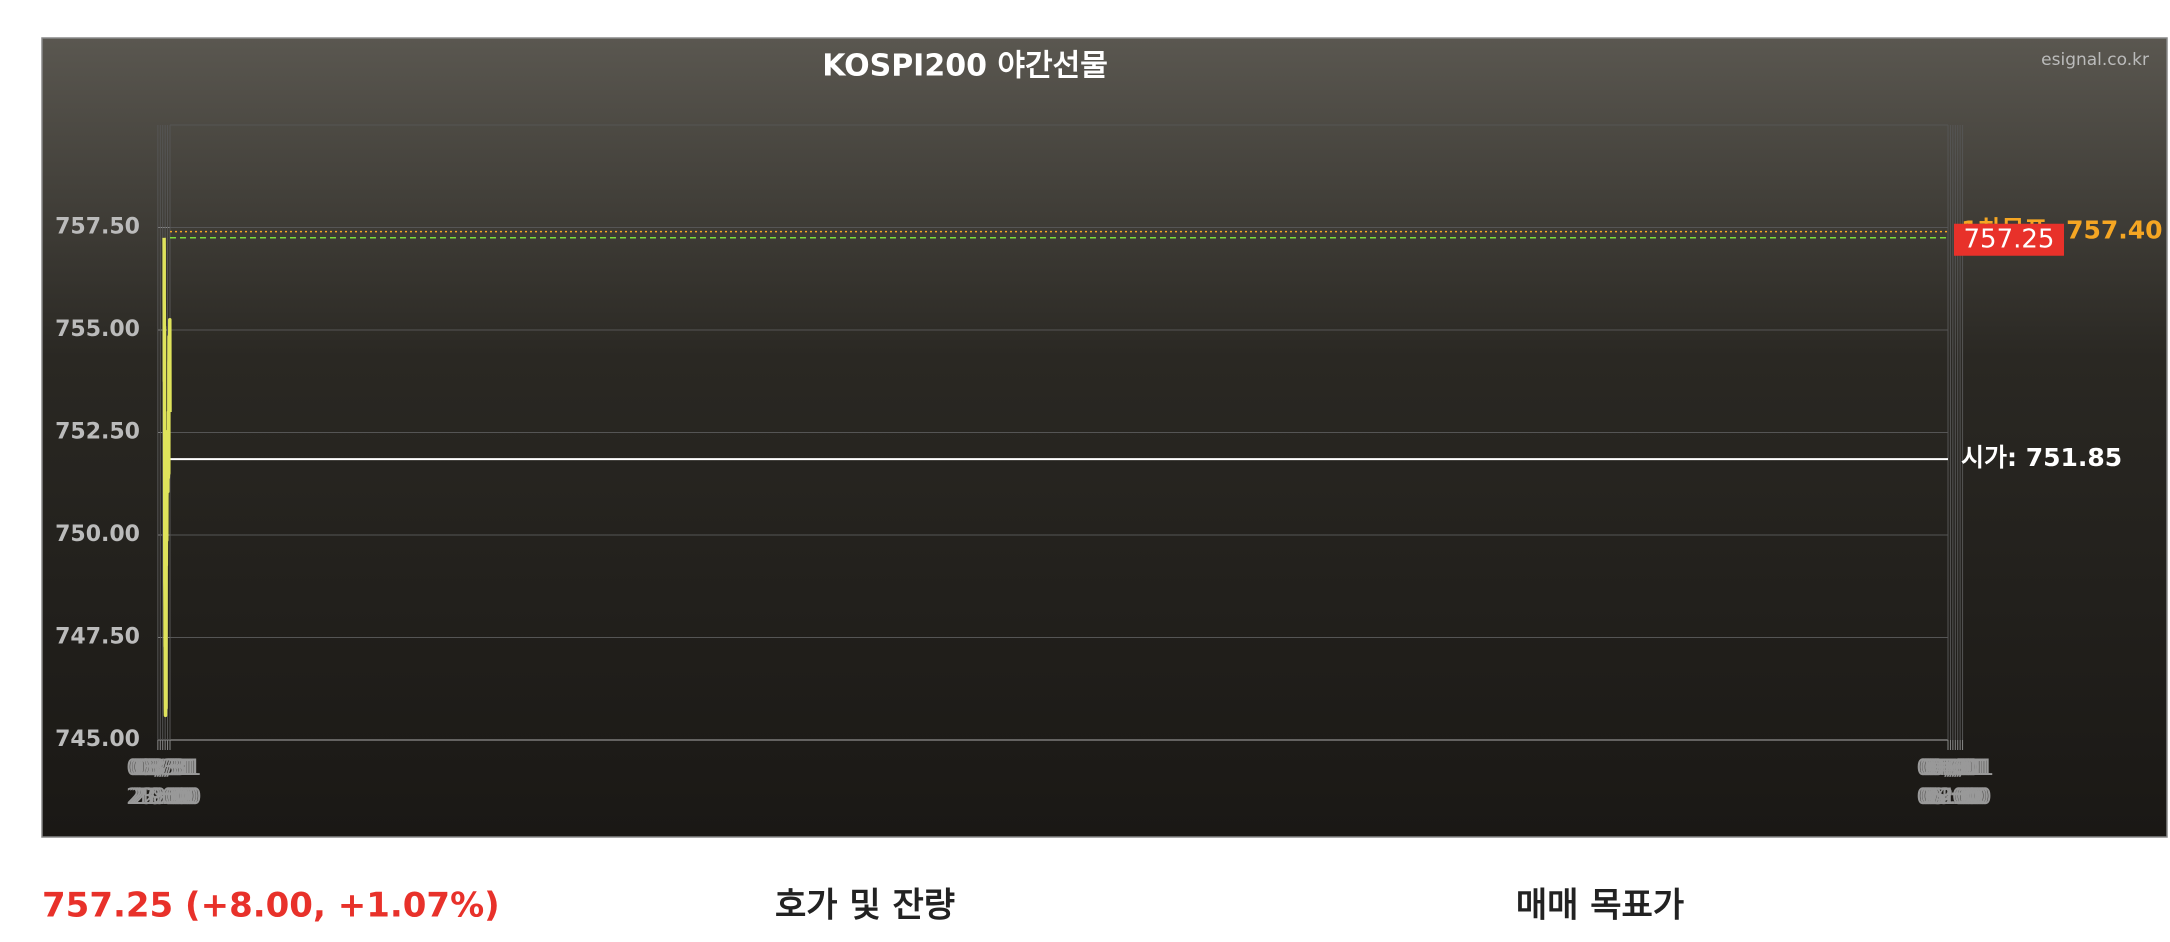 The height and width of the screenshot is (942, 2170). I want to click on x-tick-label: 04:00, so click(1952, 797).